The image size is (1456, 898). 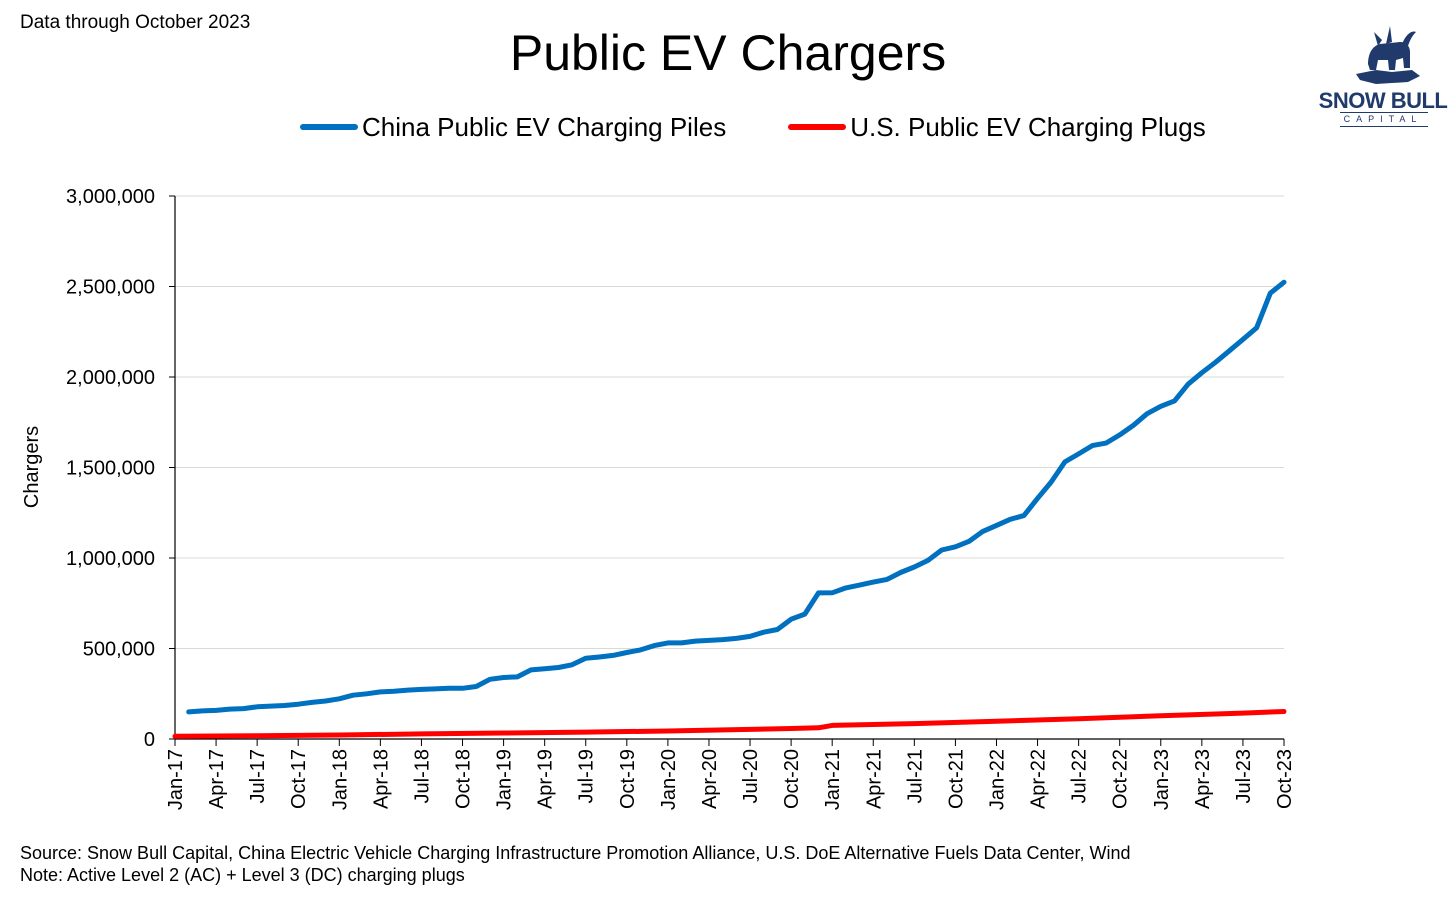 I want to click on snow-bull-logo: SNOW BULL CAPITAL, so click(x=1383, y=72).